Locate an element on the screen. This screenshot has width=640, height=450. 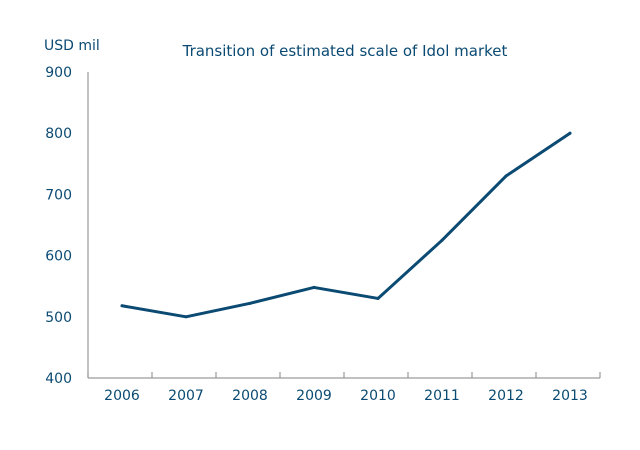
x-tick-label: 2012 is located at coordinates (506, 396).